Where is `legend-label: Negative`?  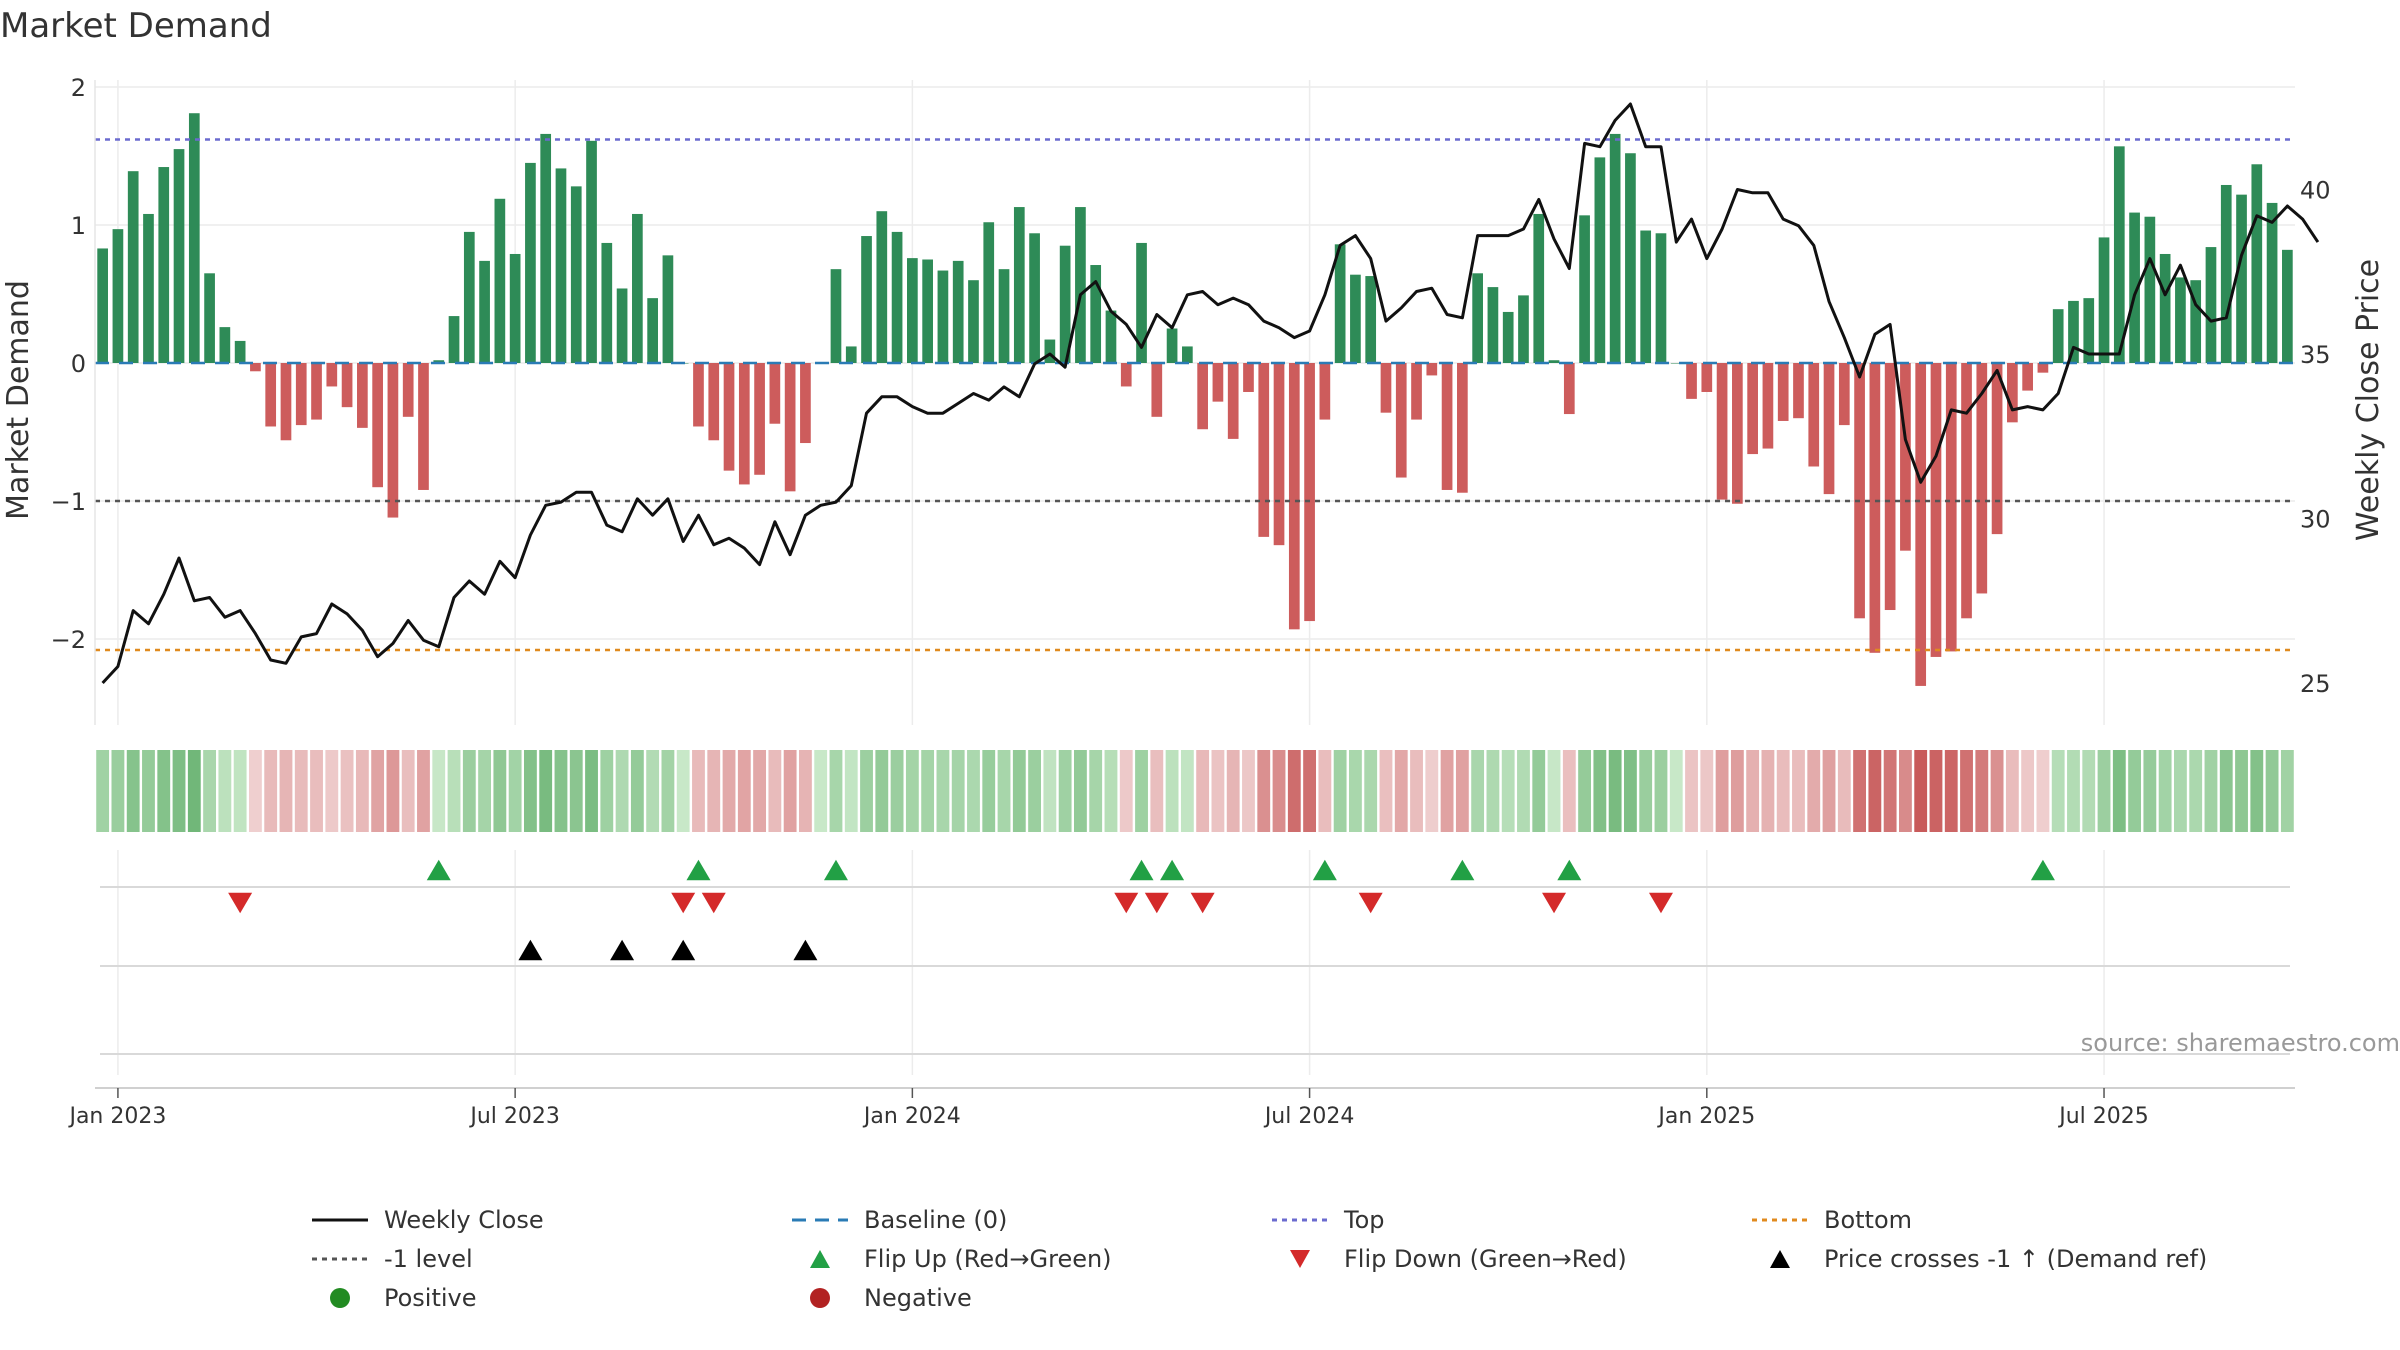
legend-label: Negative is located at coordinates (918, 1298).